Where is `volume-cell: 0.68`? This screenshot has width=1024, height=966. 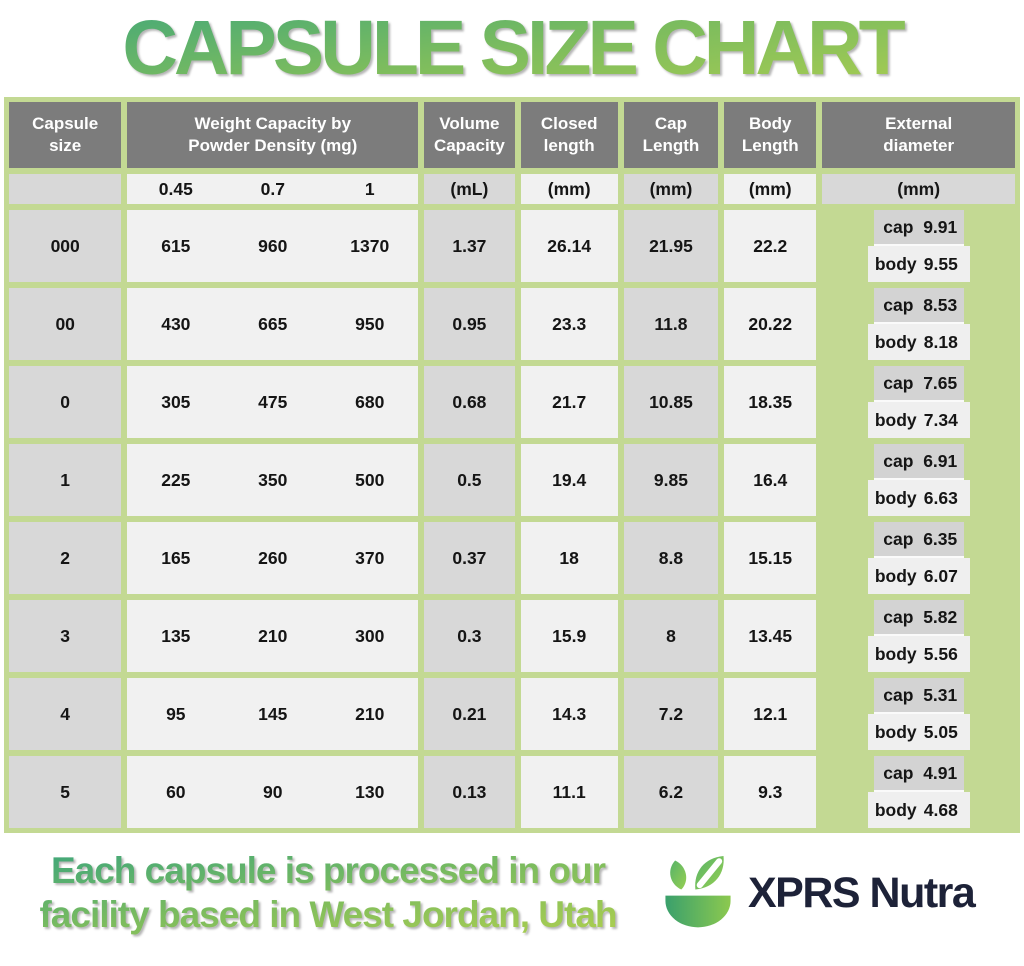 volume-cell: 0.68 is located at coordinates (469, 402).